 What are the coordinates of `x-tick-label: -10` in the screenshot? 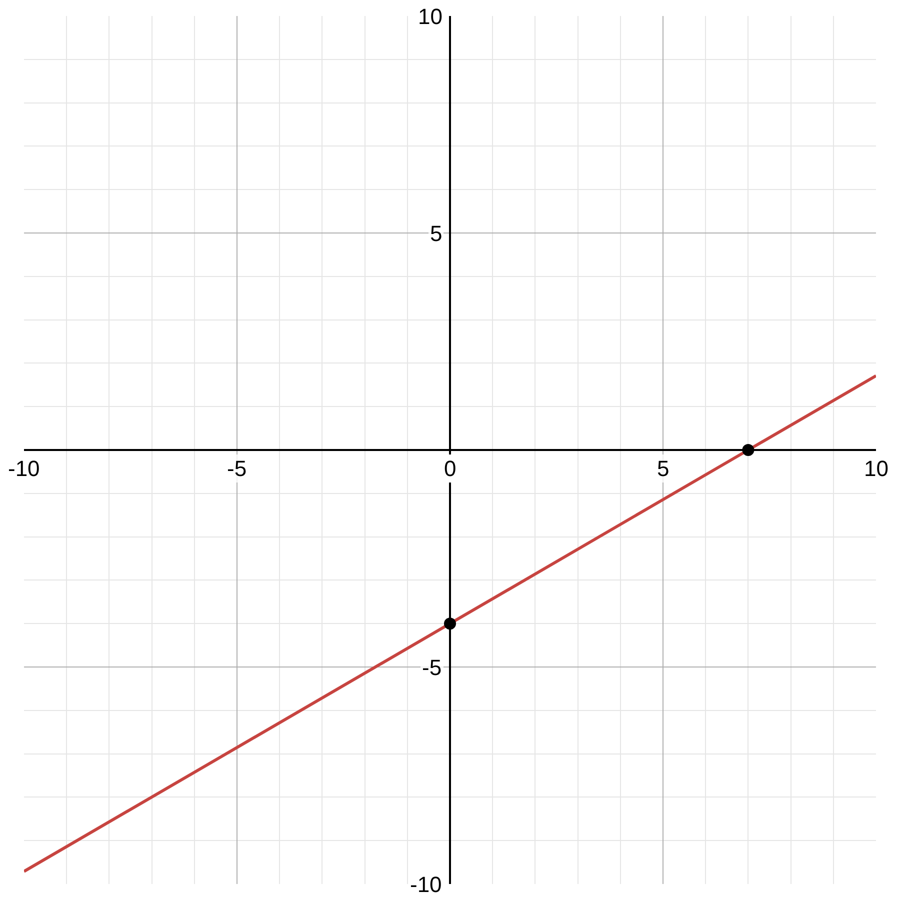 It's located at (24, 468).